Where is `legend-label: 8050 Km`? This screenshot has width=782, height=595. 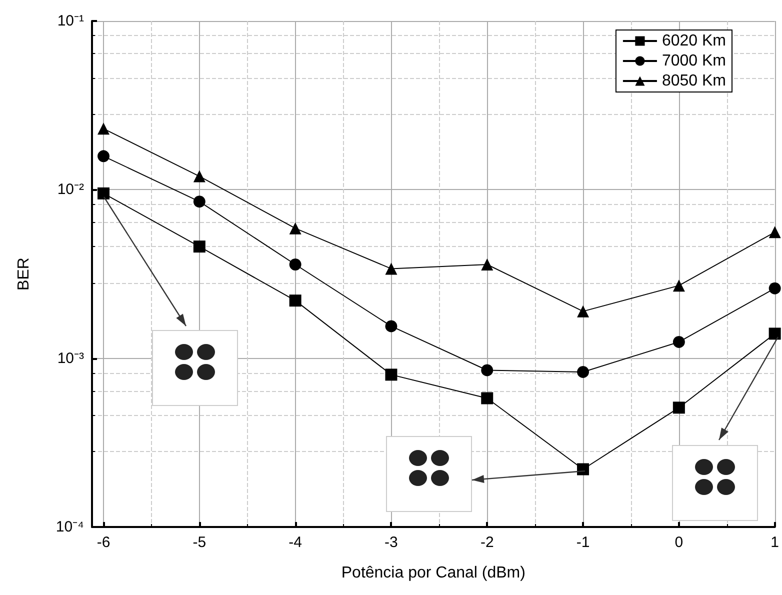 legend-label: 8050 Km is located at coordinates (694, 81).